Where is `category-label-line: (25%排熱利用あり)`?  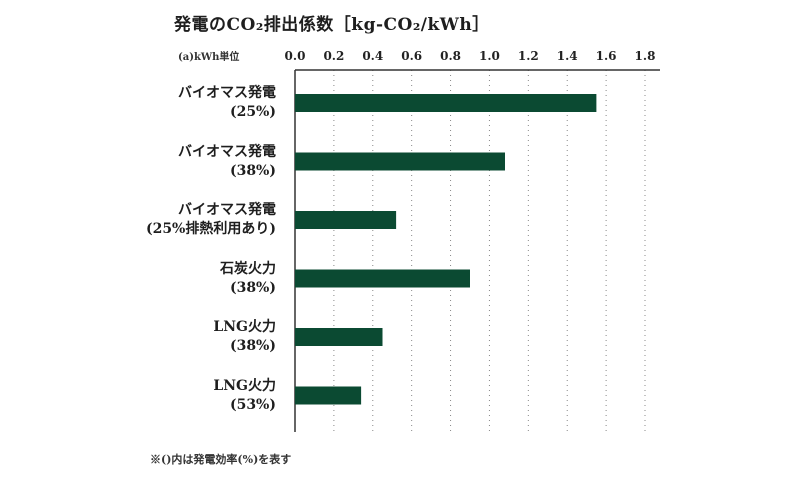 category-label-line: (25%排熱利用あり) is located at coordinates (210, 229).